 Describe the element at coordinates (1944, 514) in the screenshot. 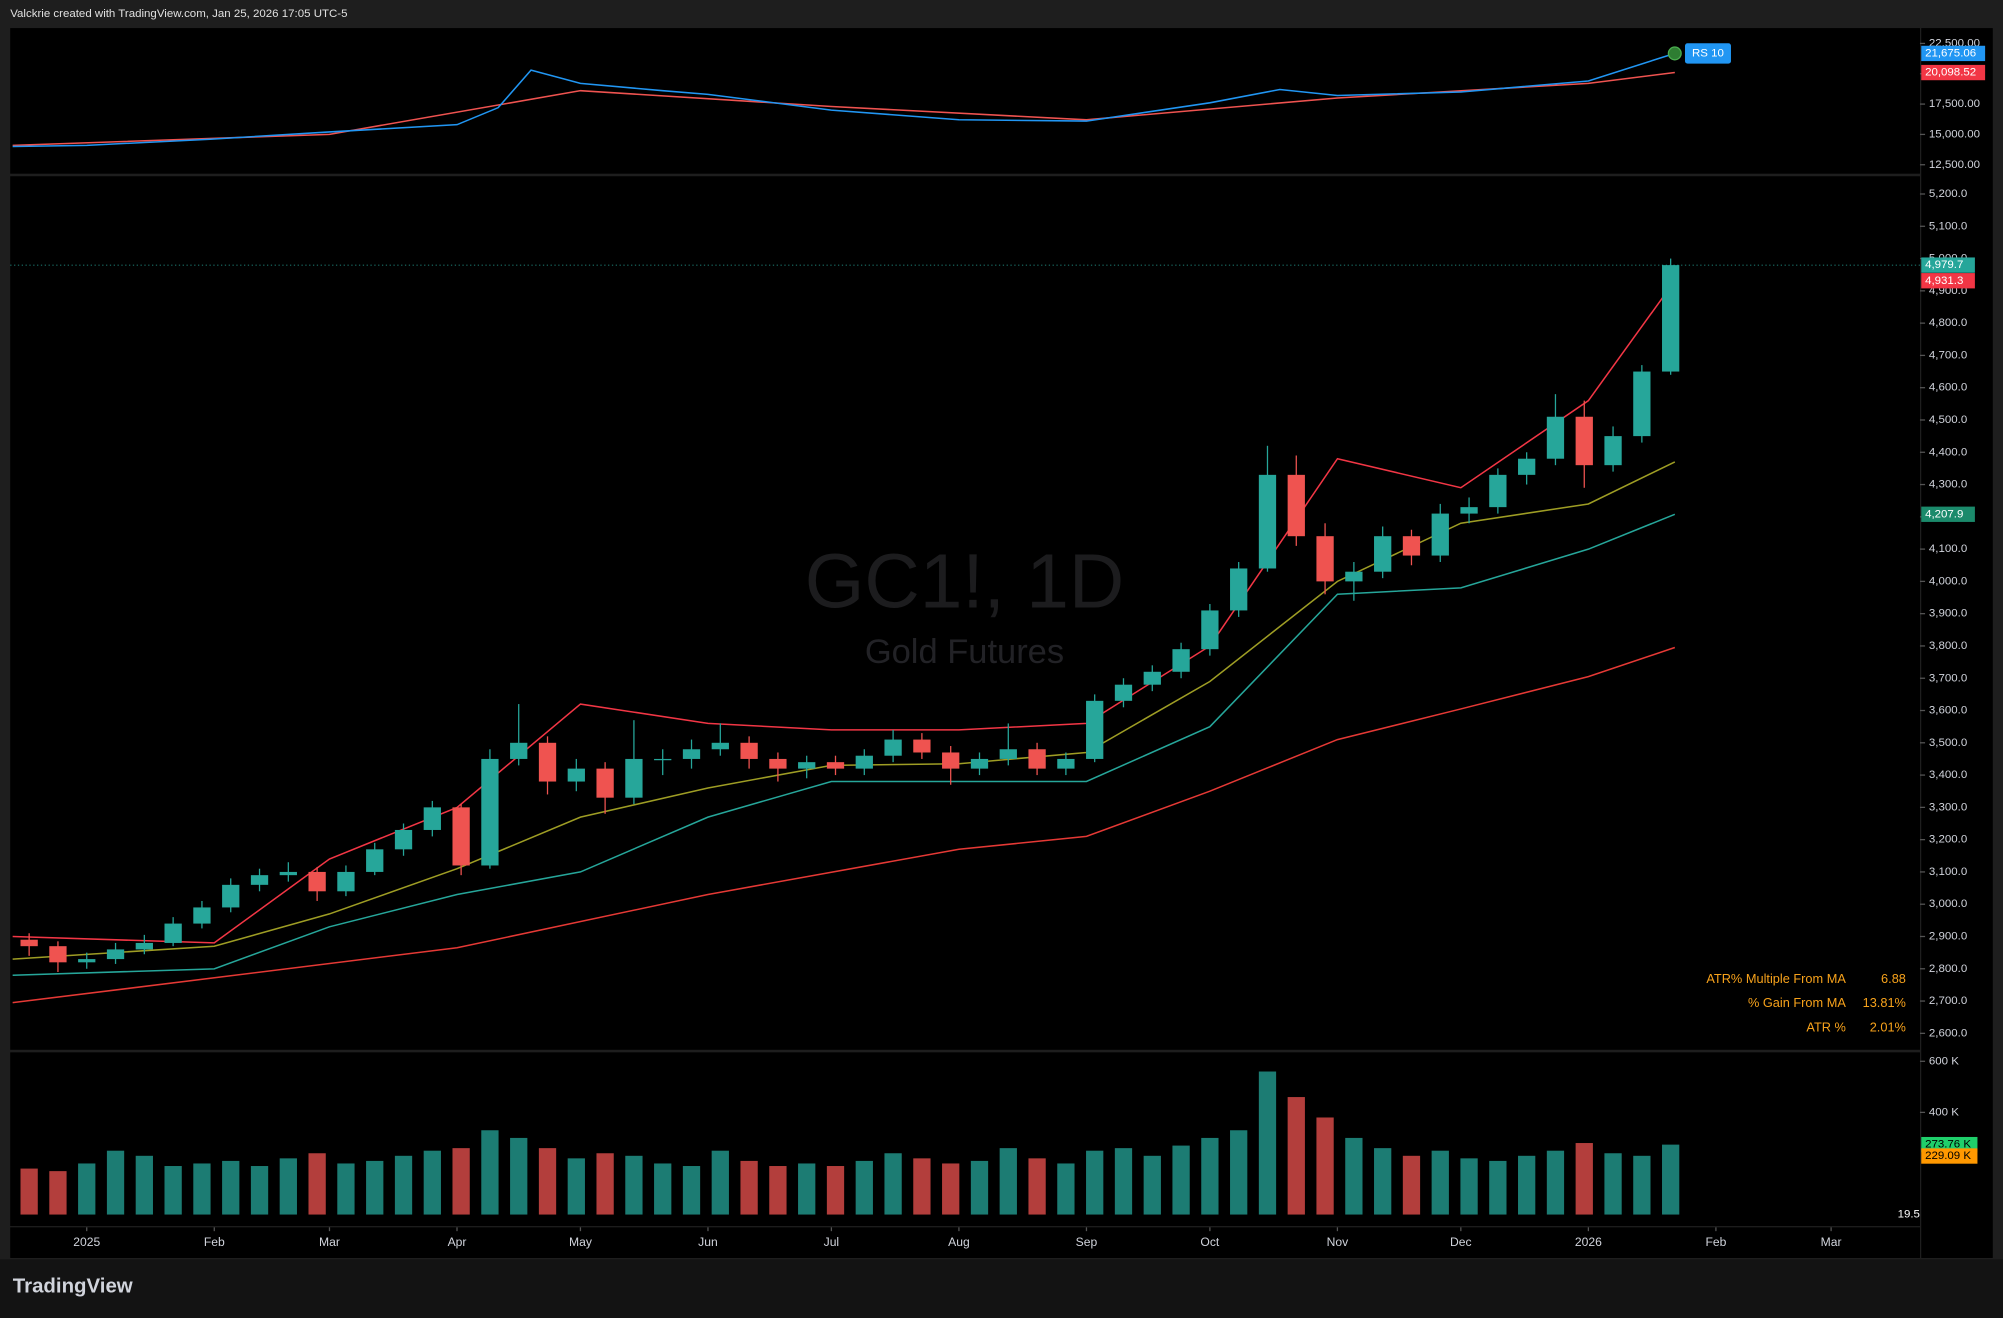

I see `price-label: 4,207.9` at that location.